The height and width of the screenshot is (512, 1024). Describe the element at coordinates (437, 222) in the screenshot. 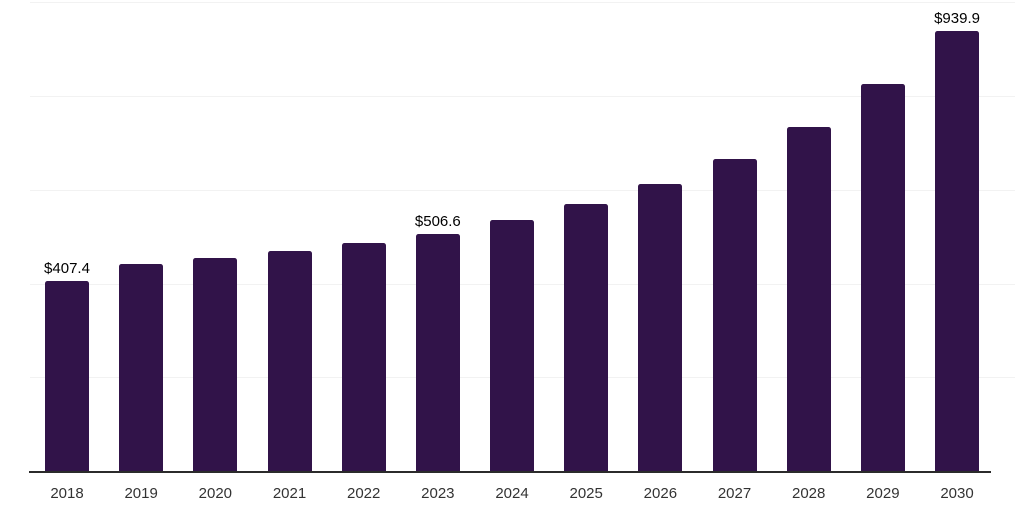

I see `data-label-2023: $506.6` at that location.